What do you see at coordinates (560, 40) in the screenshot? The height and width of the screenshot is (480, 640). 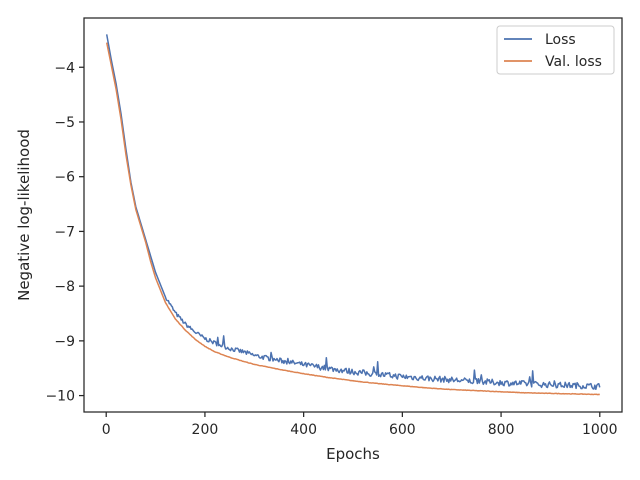 I see `legend-label: Loss` at bounding box center [560, 40].